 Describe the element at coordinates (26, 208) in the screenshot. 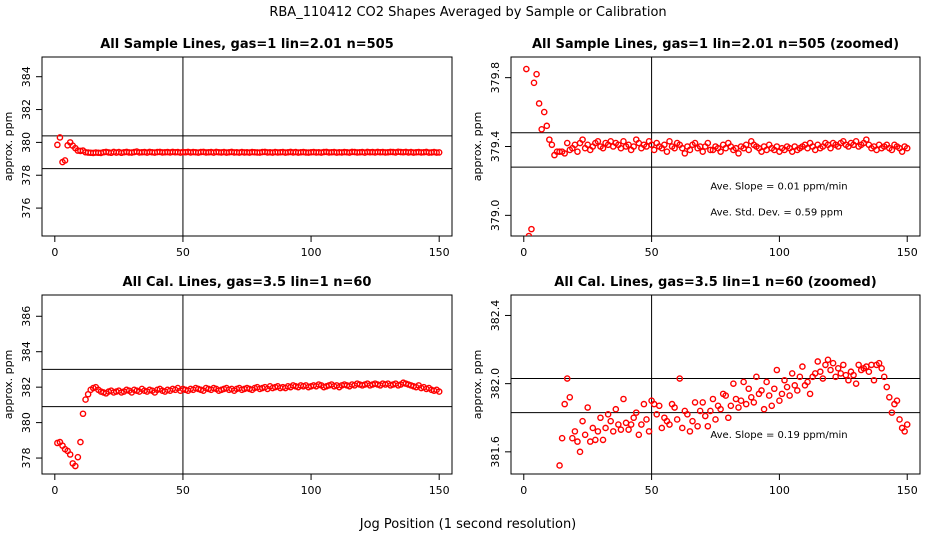

I see `y-tick-label: 376` at that location.